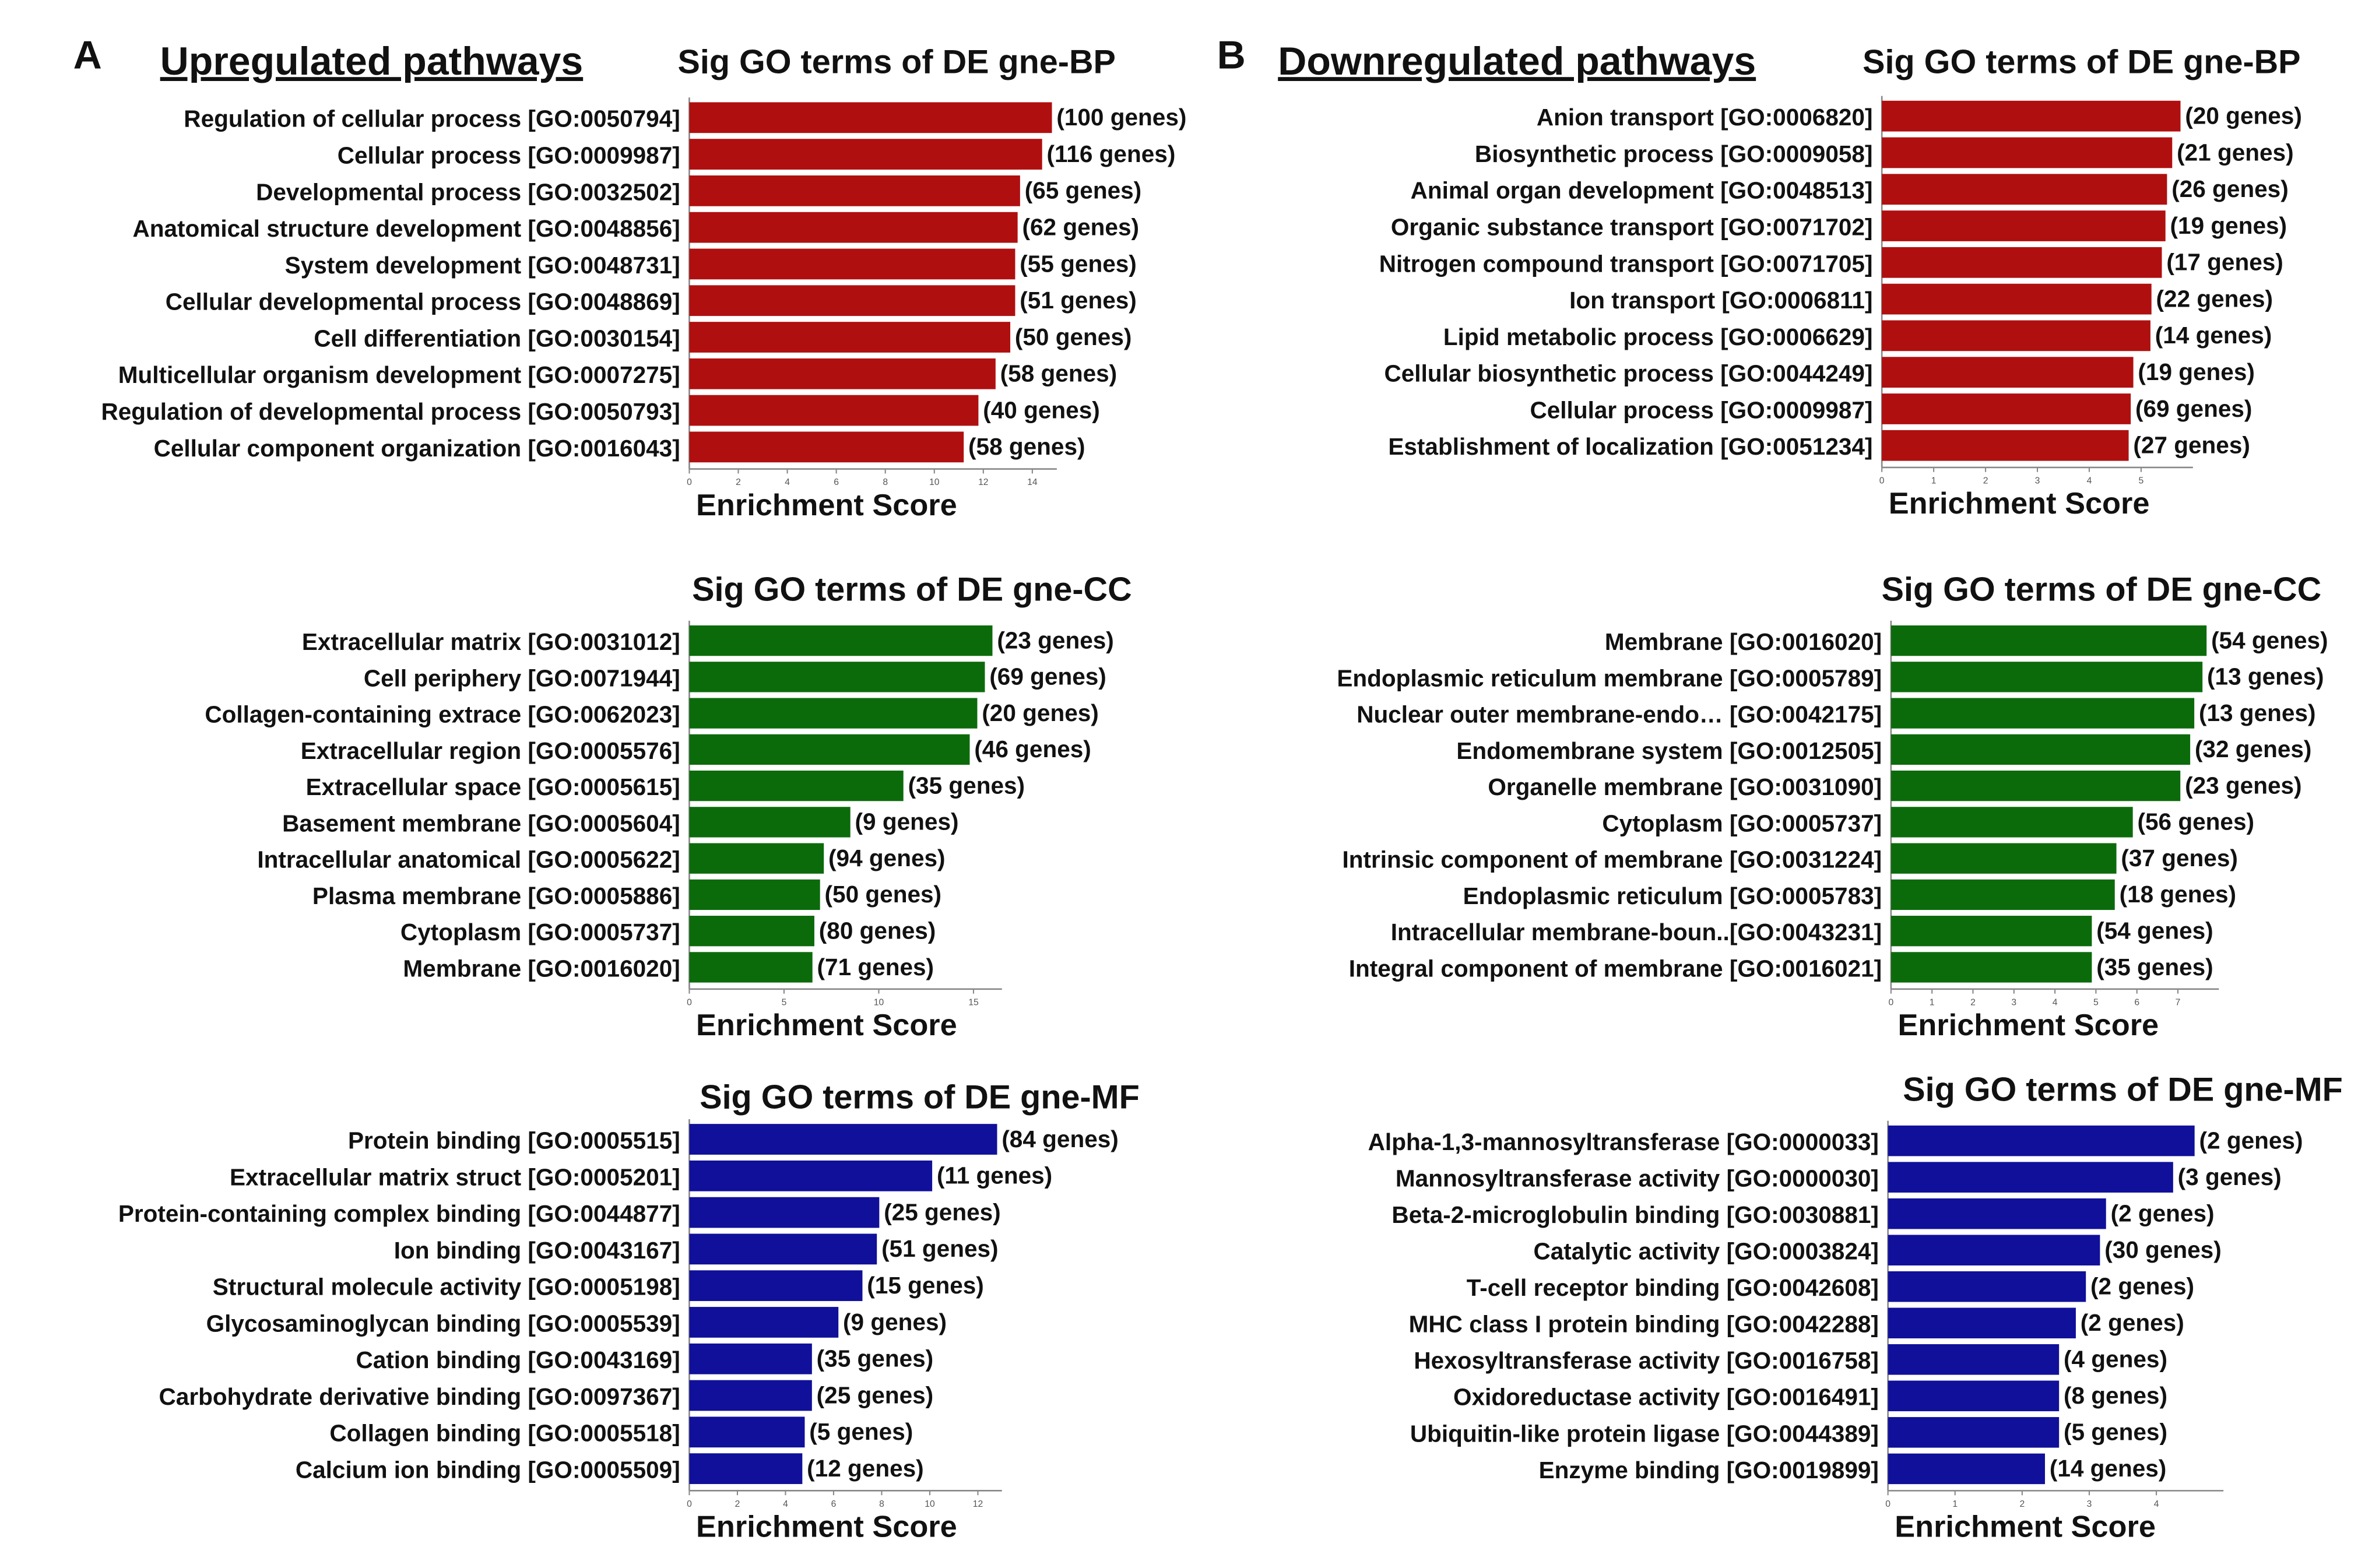 This screenshot has height=1568, width=2379. I want to click on gene-count: (37 genes), so click(2179, 858).